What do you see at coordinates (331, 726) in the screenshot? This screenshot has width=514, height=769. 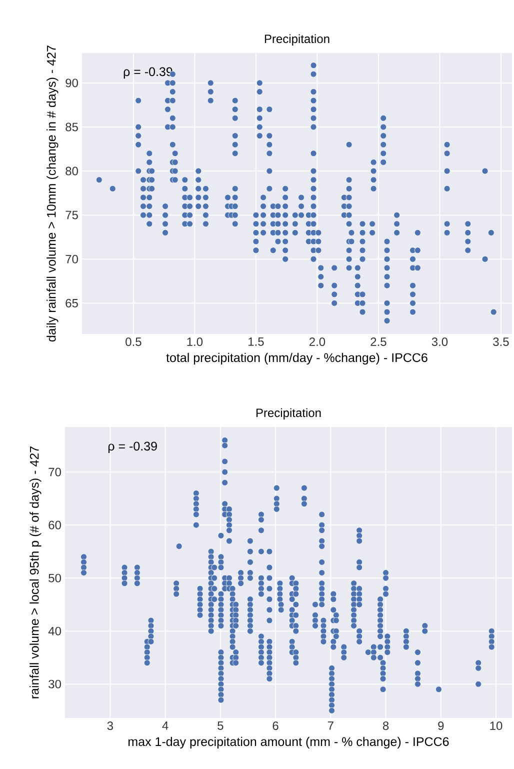 I see `x-tick-label: 7` at bounding box center [331, 726].